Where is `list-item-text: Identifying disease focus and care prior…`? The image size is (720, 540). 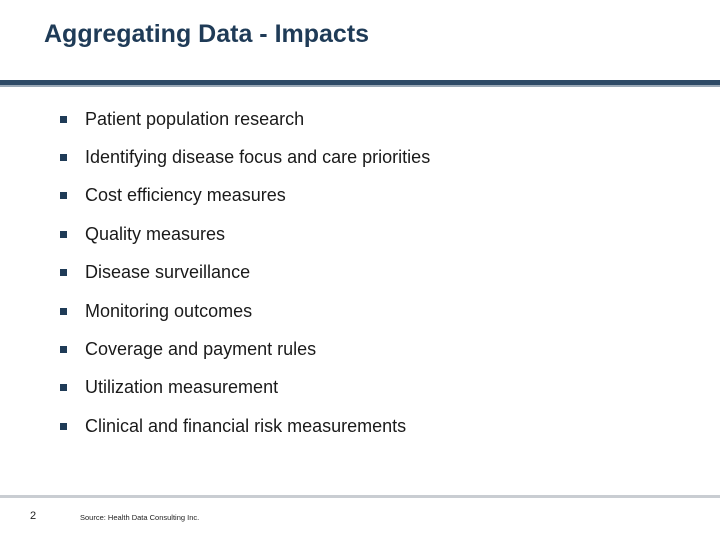 list-item-text: Identifying disease focus and care prior… is located at coordinates (258, 157).